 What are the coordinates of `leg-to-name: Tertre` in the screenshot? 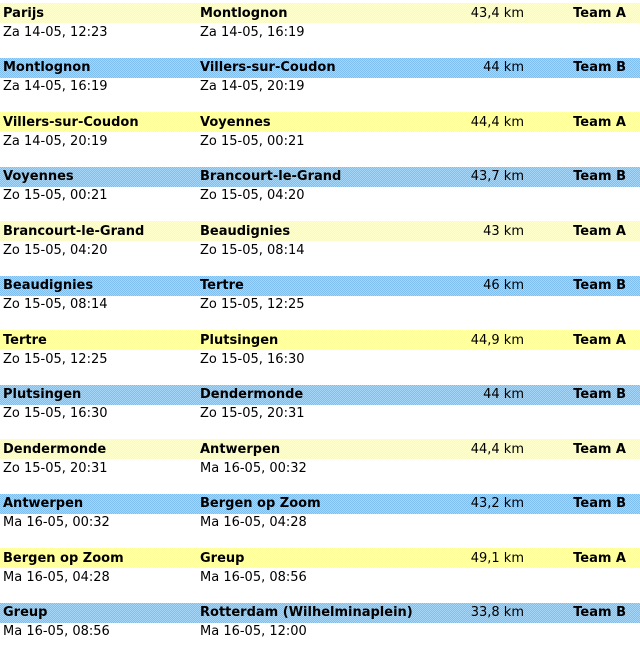 It's located at (222, 285).